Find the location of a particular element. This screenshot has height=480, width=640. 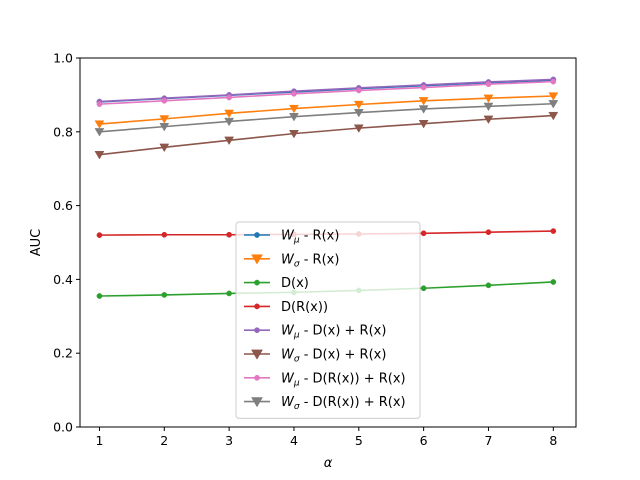

x-tick-label: 7 is located at coordinates (488, 440).